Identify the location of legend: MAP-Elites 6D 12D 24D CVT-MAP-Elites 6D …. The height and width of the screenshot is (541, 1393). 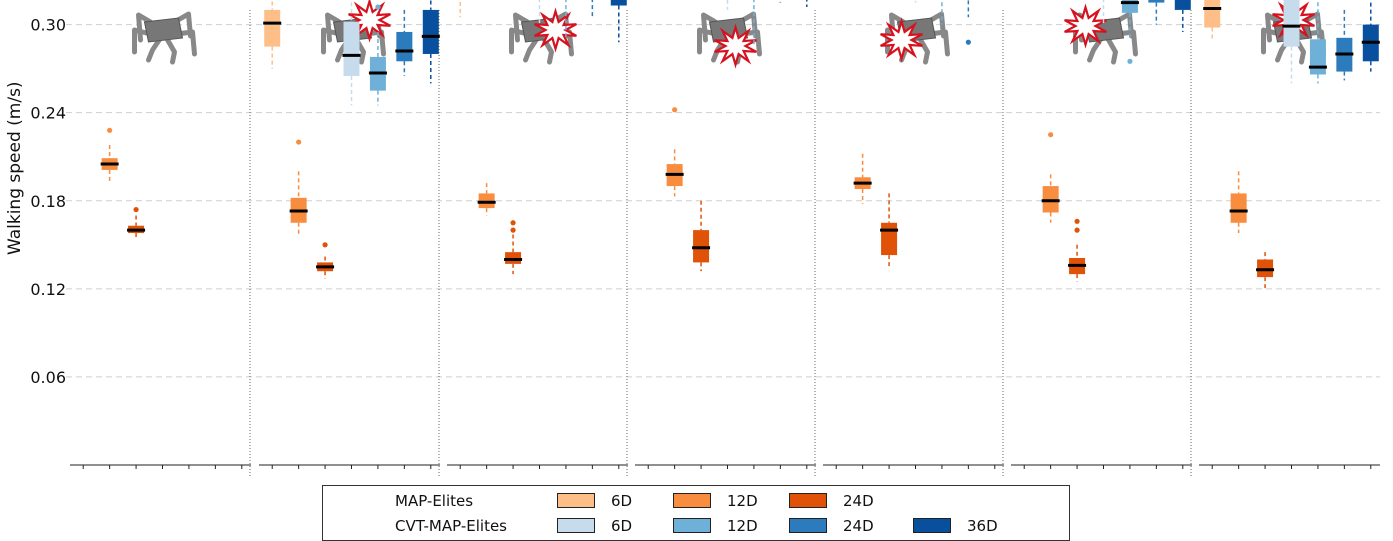
(696, 513).